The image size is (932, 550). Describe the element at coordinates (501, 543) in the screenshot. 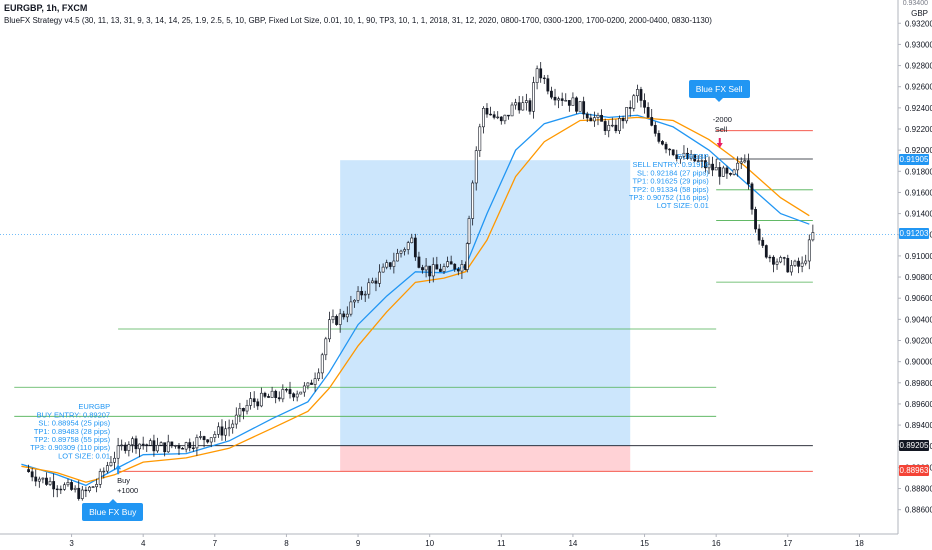

I see `x-tick-label: 11` at that location.